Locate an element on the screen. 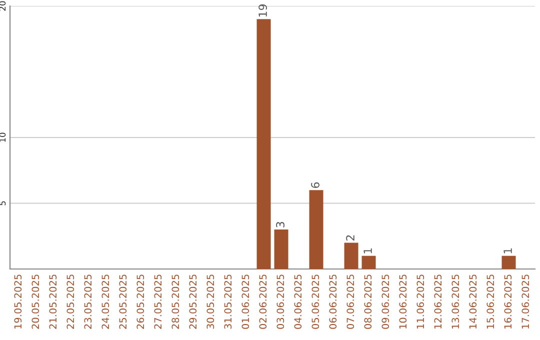 This screenshot has width=540, height=340. x-tick-label: 13.06.2025 is located at coordinates (456, 301).